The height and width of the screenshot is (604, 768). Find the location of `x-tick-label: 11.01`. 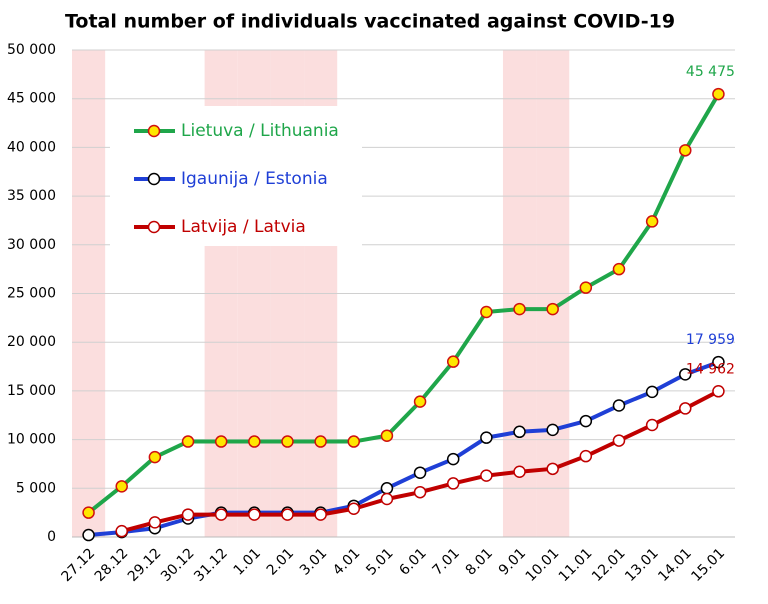

x-tick-label: 11.01 is located at coordinates (576, 565).